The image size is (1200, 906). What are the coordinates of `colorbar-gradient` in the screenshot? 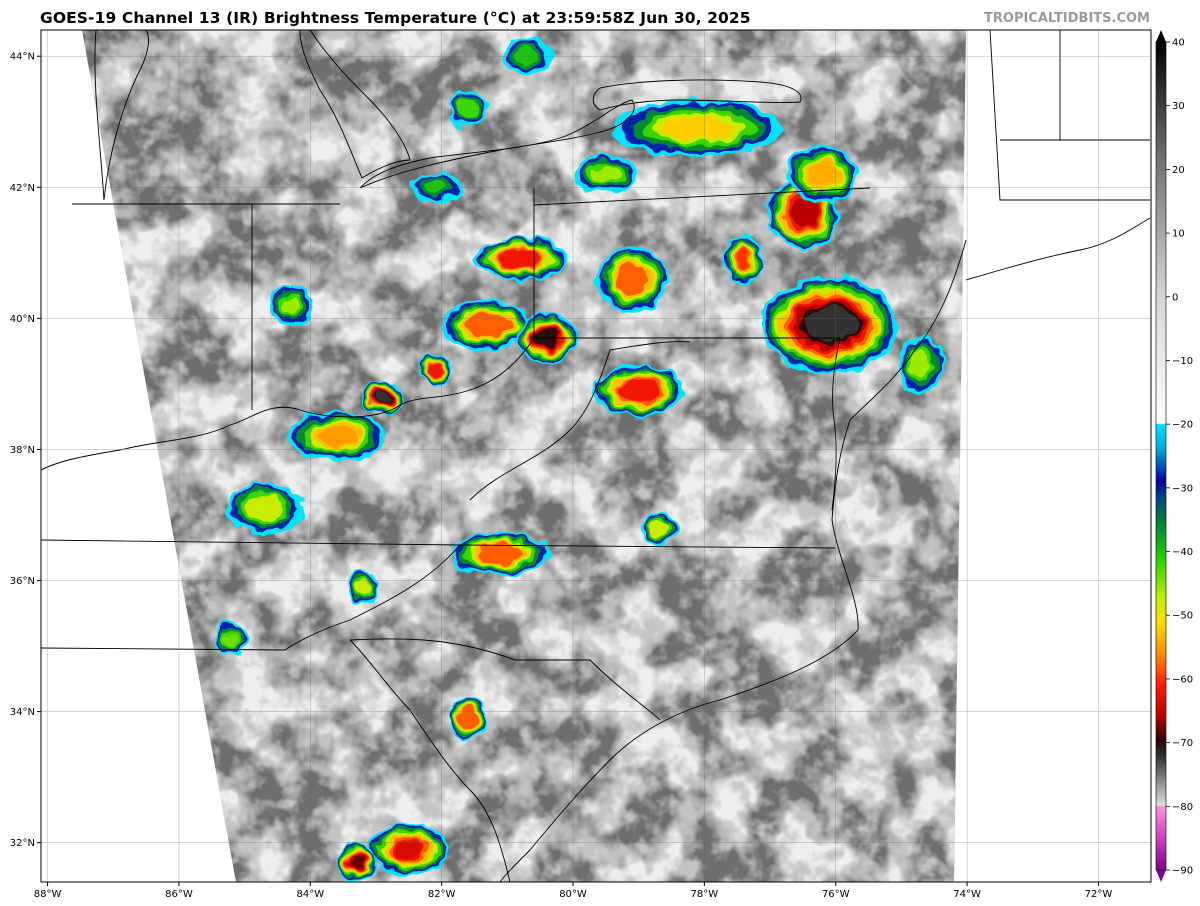 It's located at (1161, 456).